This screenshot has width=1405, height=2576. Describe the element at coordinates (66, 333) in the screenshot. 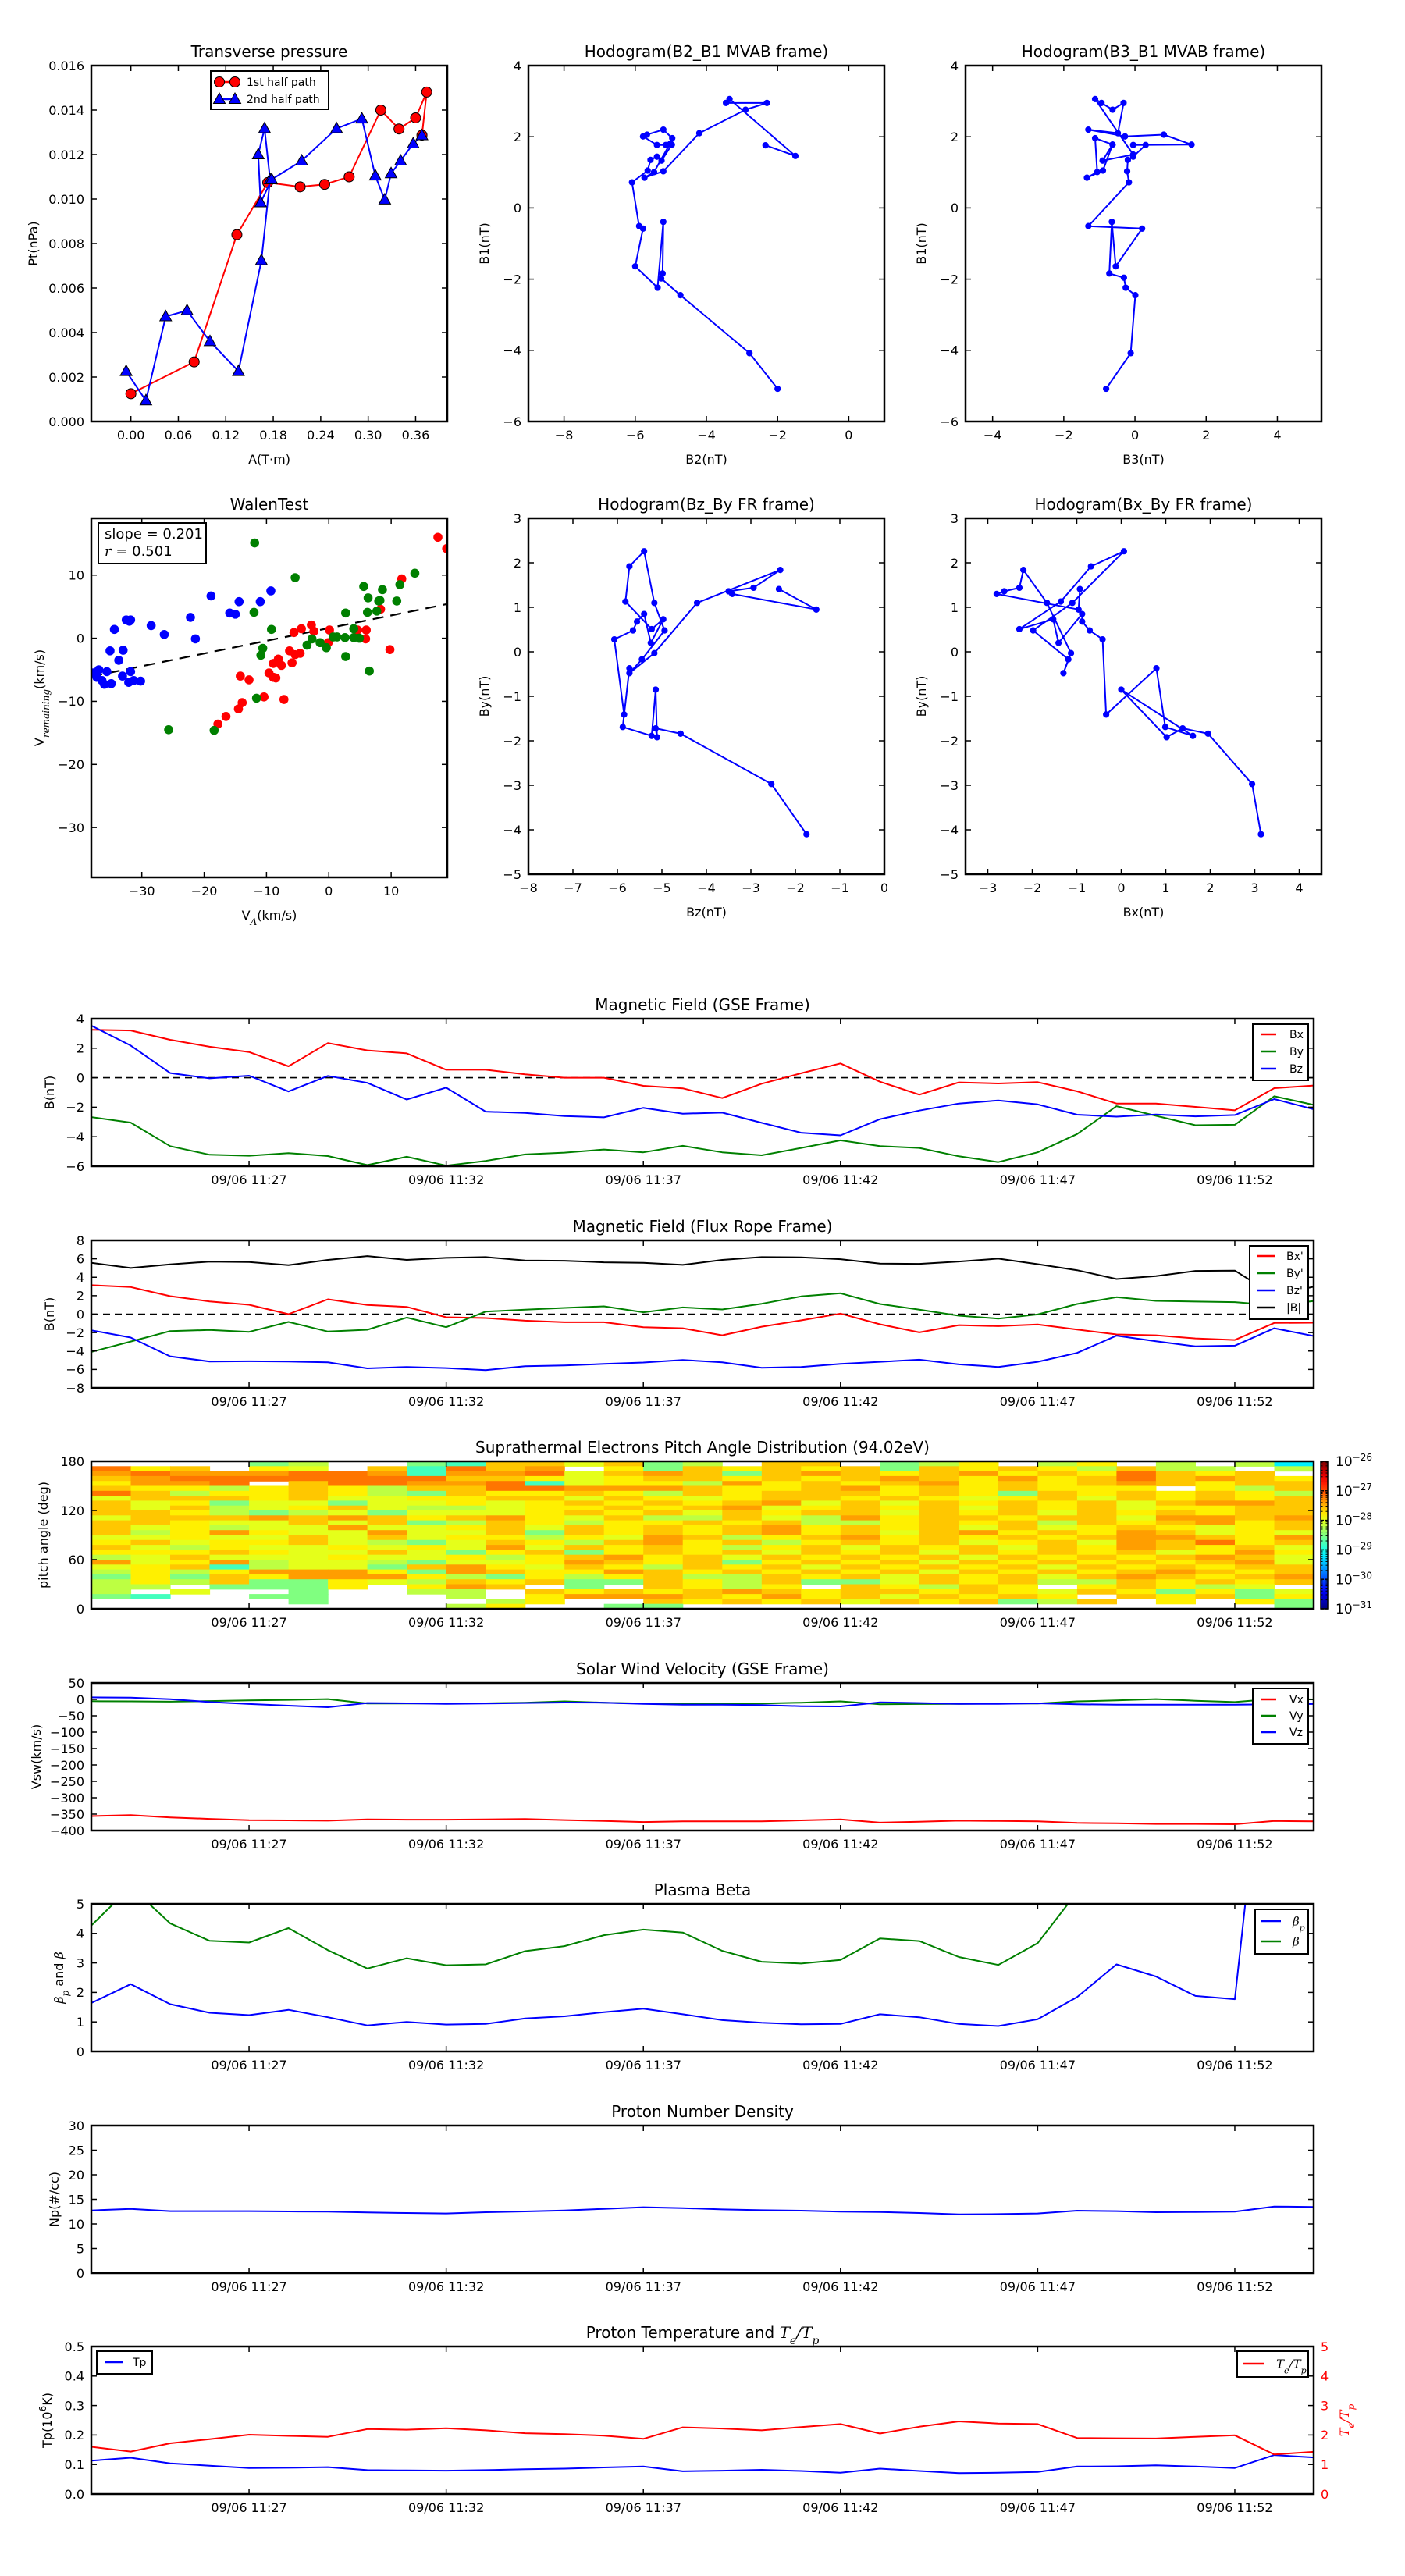

I see `y-tick-label: 0.004` at that location.